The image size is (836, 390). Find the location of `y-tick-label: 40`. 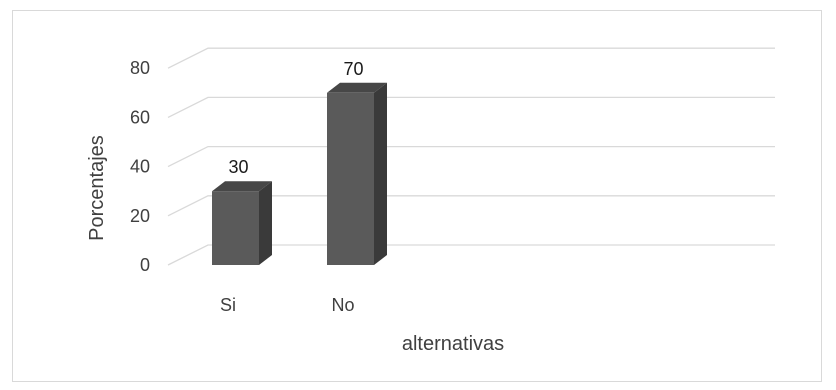

y-tick-label: 40 is located at coordinates (140, 167).